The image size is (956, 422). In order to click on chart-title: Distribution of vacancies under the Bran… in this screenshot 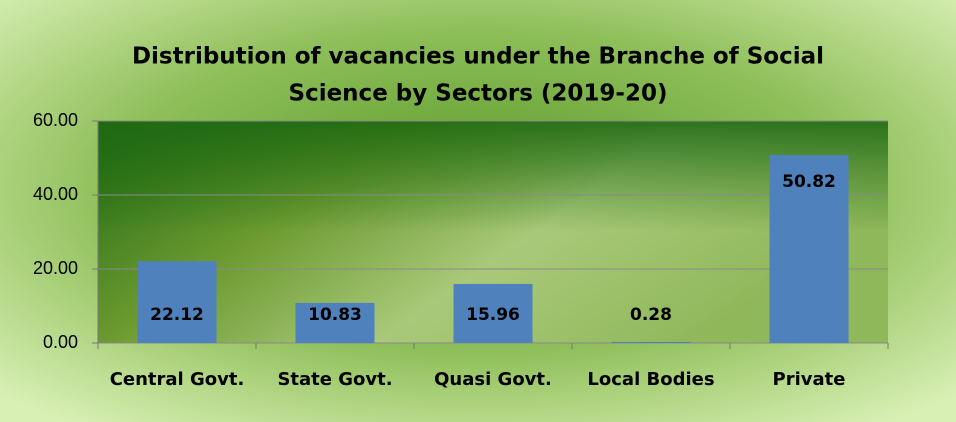, I will do `click(478, 57)`.